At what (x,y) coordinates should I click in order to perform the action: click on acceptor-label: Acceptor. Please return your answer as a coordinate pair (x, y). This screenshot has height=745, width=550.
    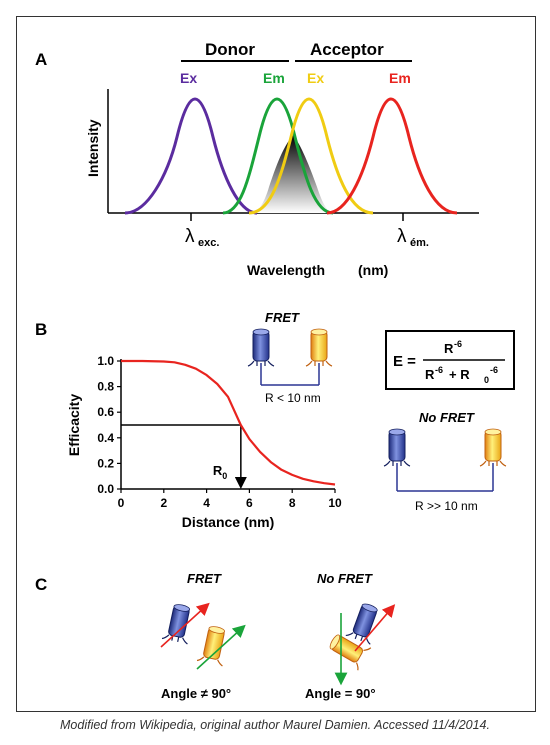
    Looking at the image, I should click on (347, 49).